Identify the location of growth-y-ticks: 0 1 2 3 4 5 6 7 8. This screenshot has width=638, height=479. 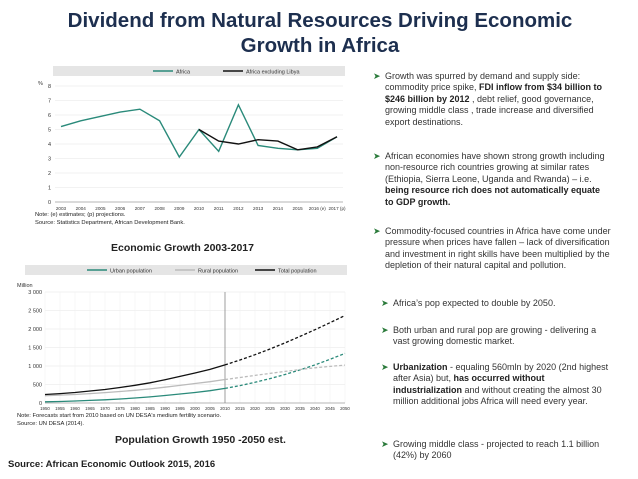
(49, 145).